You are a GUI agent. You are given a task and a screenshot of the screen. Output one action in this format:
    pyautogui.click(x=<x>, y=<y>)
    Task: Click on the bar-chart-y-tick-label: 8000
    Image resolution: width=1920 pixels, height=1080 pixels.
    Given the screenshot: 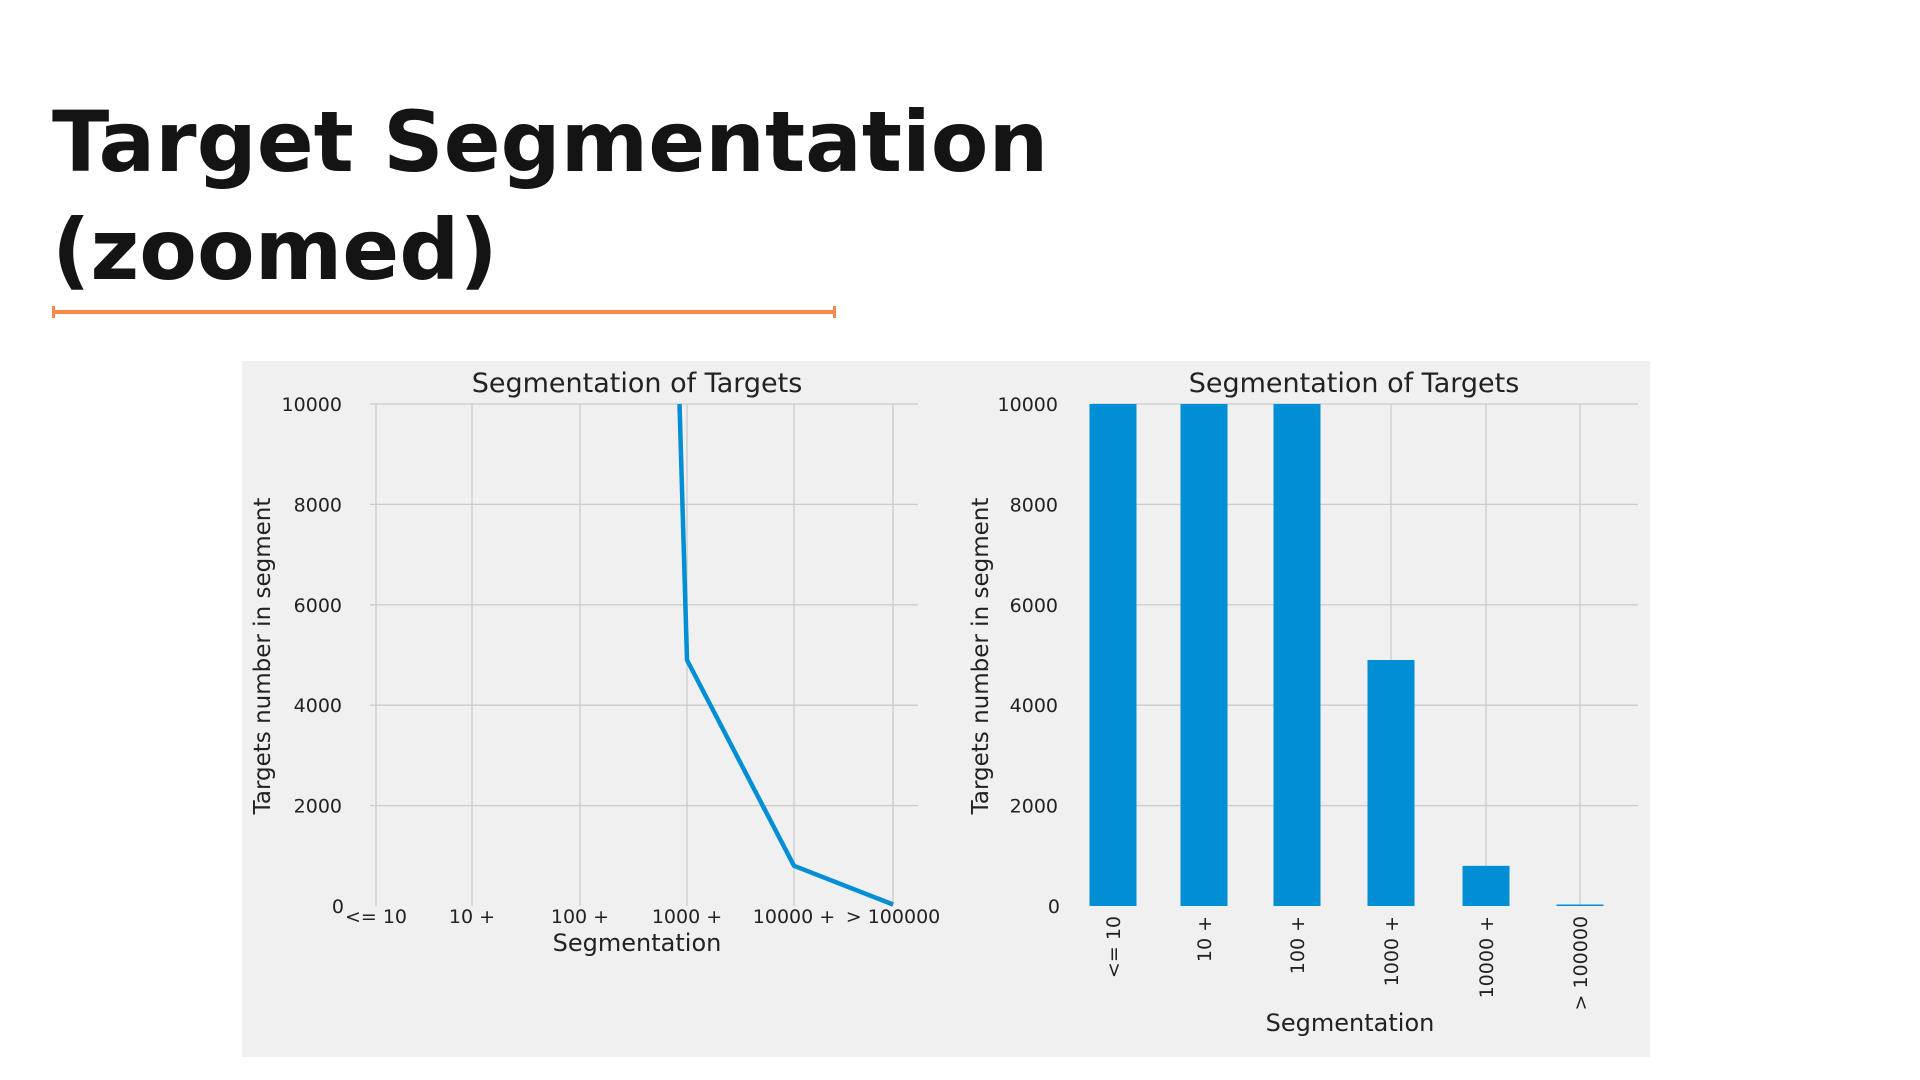 What is the action you would take?
    pyautogui.click(x=1034, y=505)
    